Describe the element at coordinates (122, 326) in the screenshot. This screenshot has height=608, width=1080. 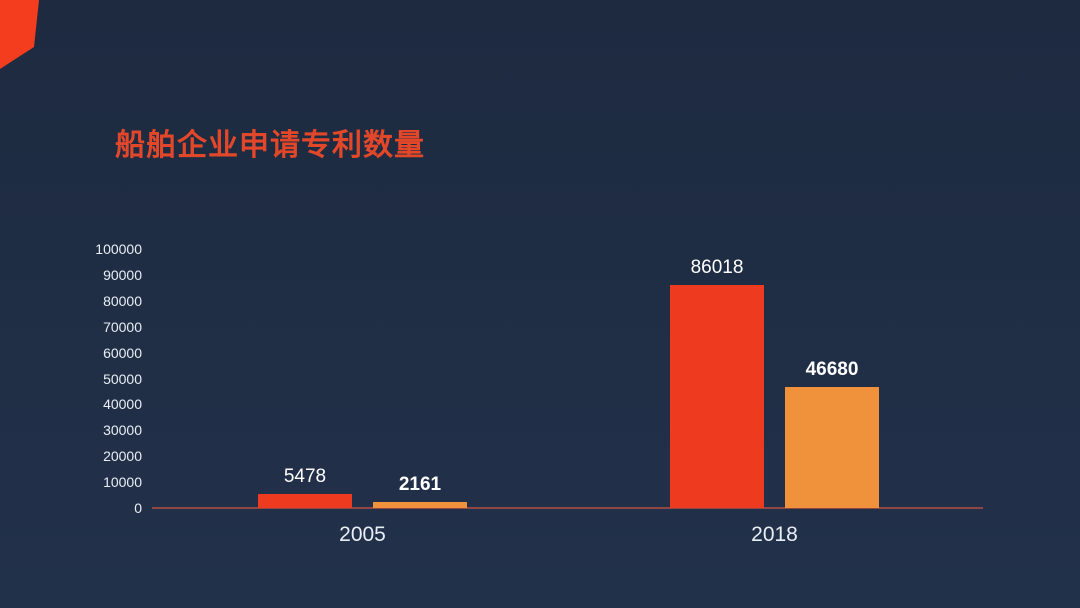
I see `y-axis-tick-label: 70000` at that location.